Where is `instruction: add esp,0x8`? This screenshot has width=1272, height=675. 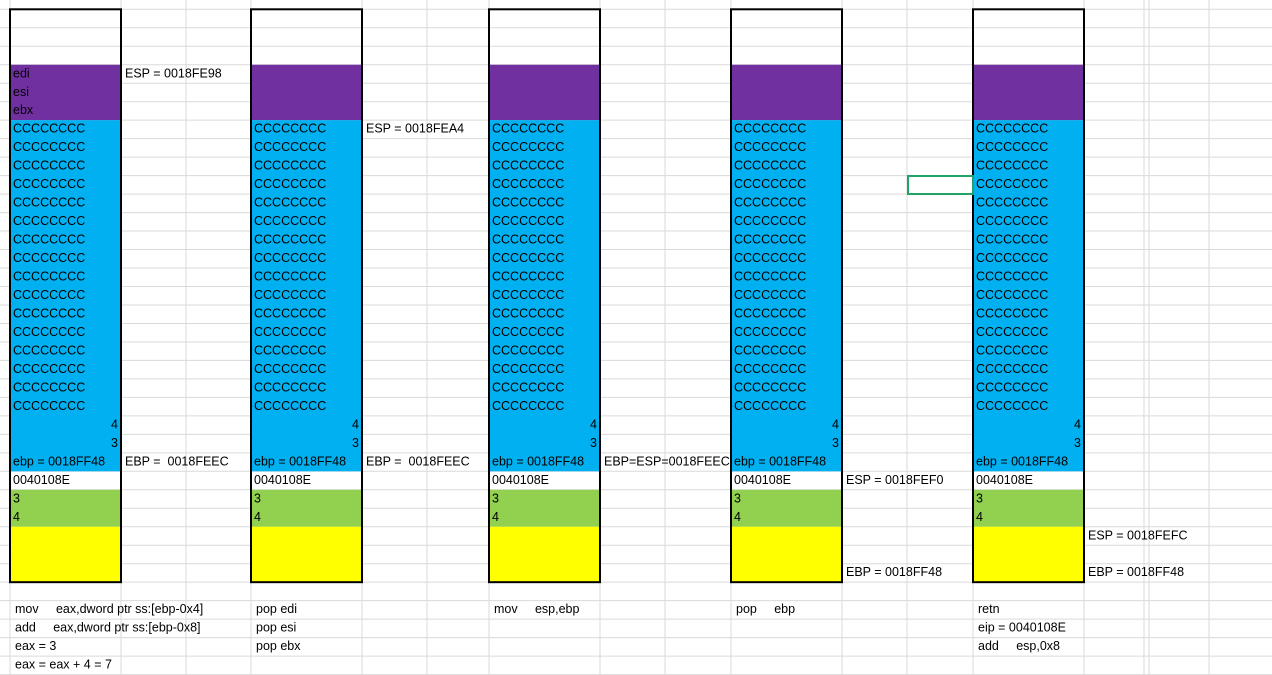
instruction: add esp,0x8 is located at coordinates (1019, 646).